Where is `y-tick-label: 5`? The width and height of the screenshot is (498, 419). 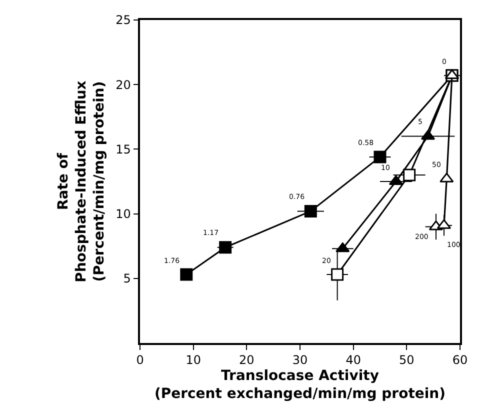
y-tick-label: 5 is located at coordinates (127, 279).